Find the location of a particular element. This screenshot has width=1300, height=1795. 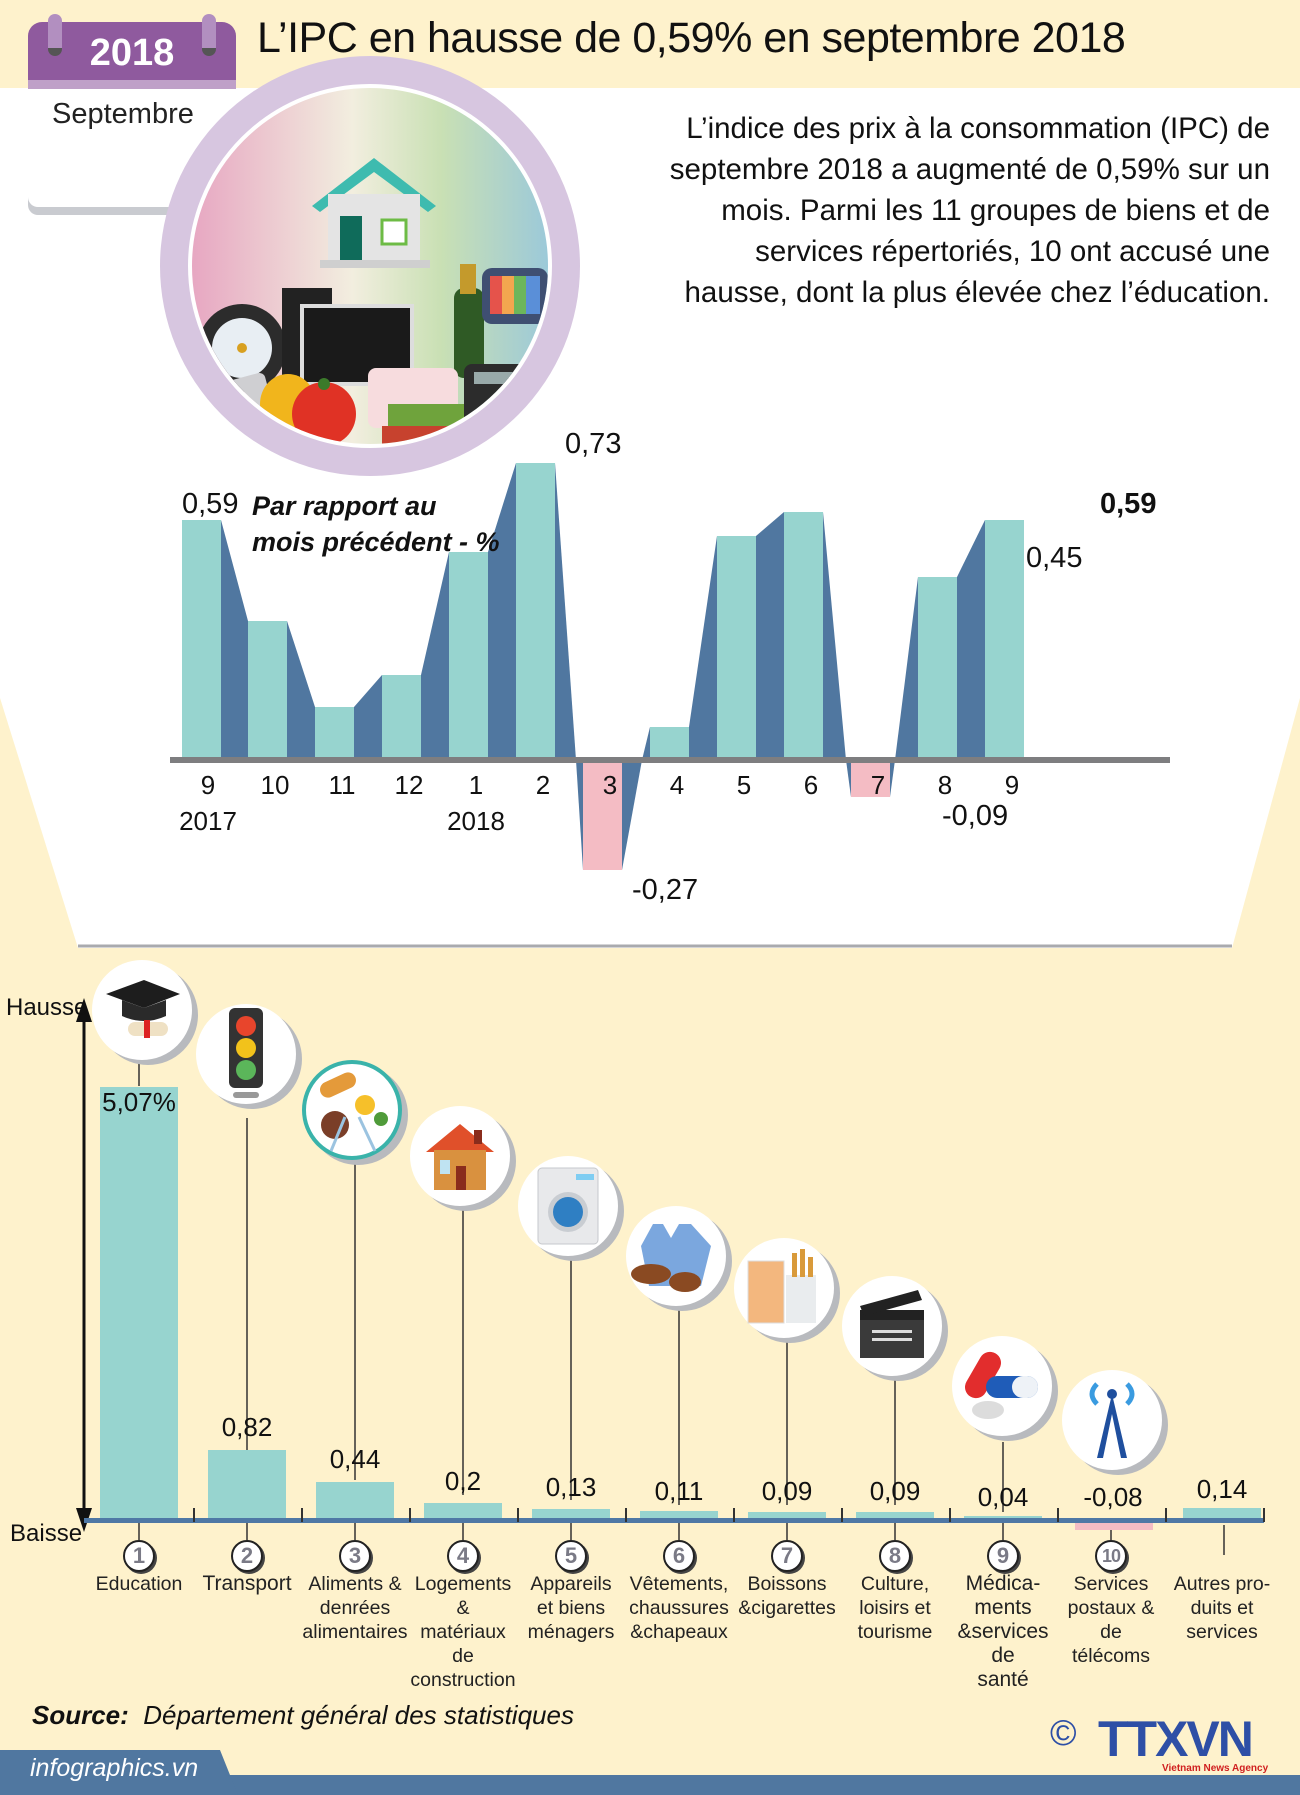

meal-plate-icon is located at coordinates (352, 1110).